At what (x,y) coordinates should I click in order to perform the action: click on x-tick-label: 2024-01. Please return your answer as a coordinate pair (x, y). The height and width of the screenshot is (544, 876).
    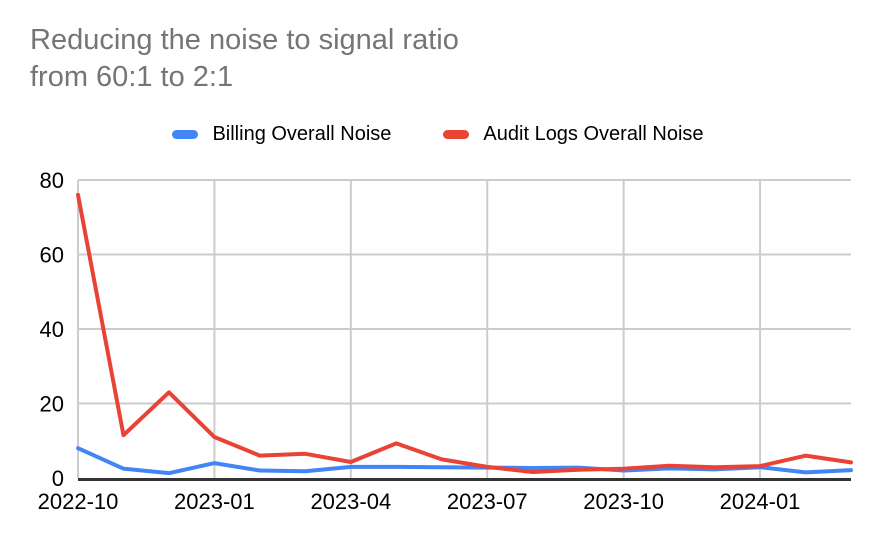
    Looking at the image, I should click on (760, 501).